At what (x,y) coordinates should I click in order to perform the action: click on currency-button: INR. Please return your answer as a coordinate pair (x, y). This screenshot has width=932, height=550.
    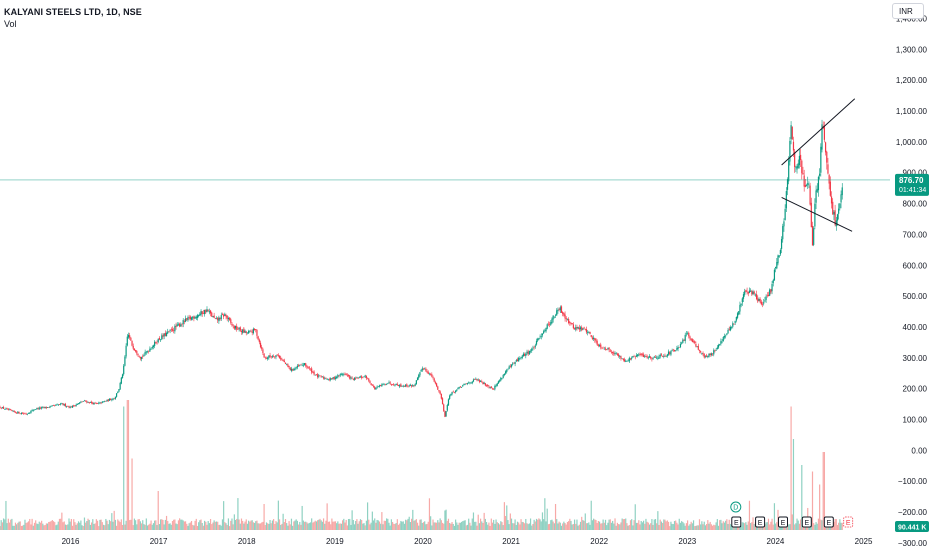
    Looking at the image, I should click on (908, 11).